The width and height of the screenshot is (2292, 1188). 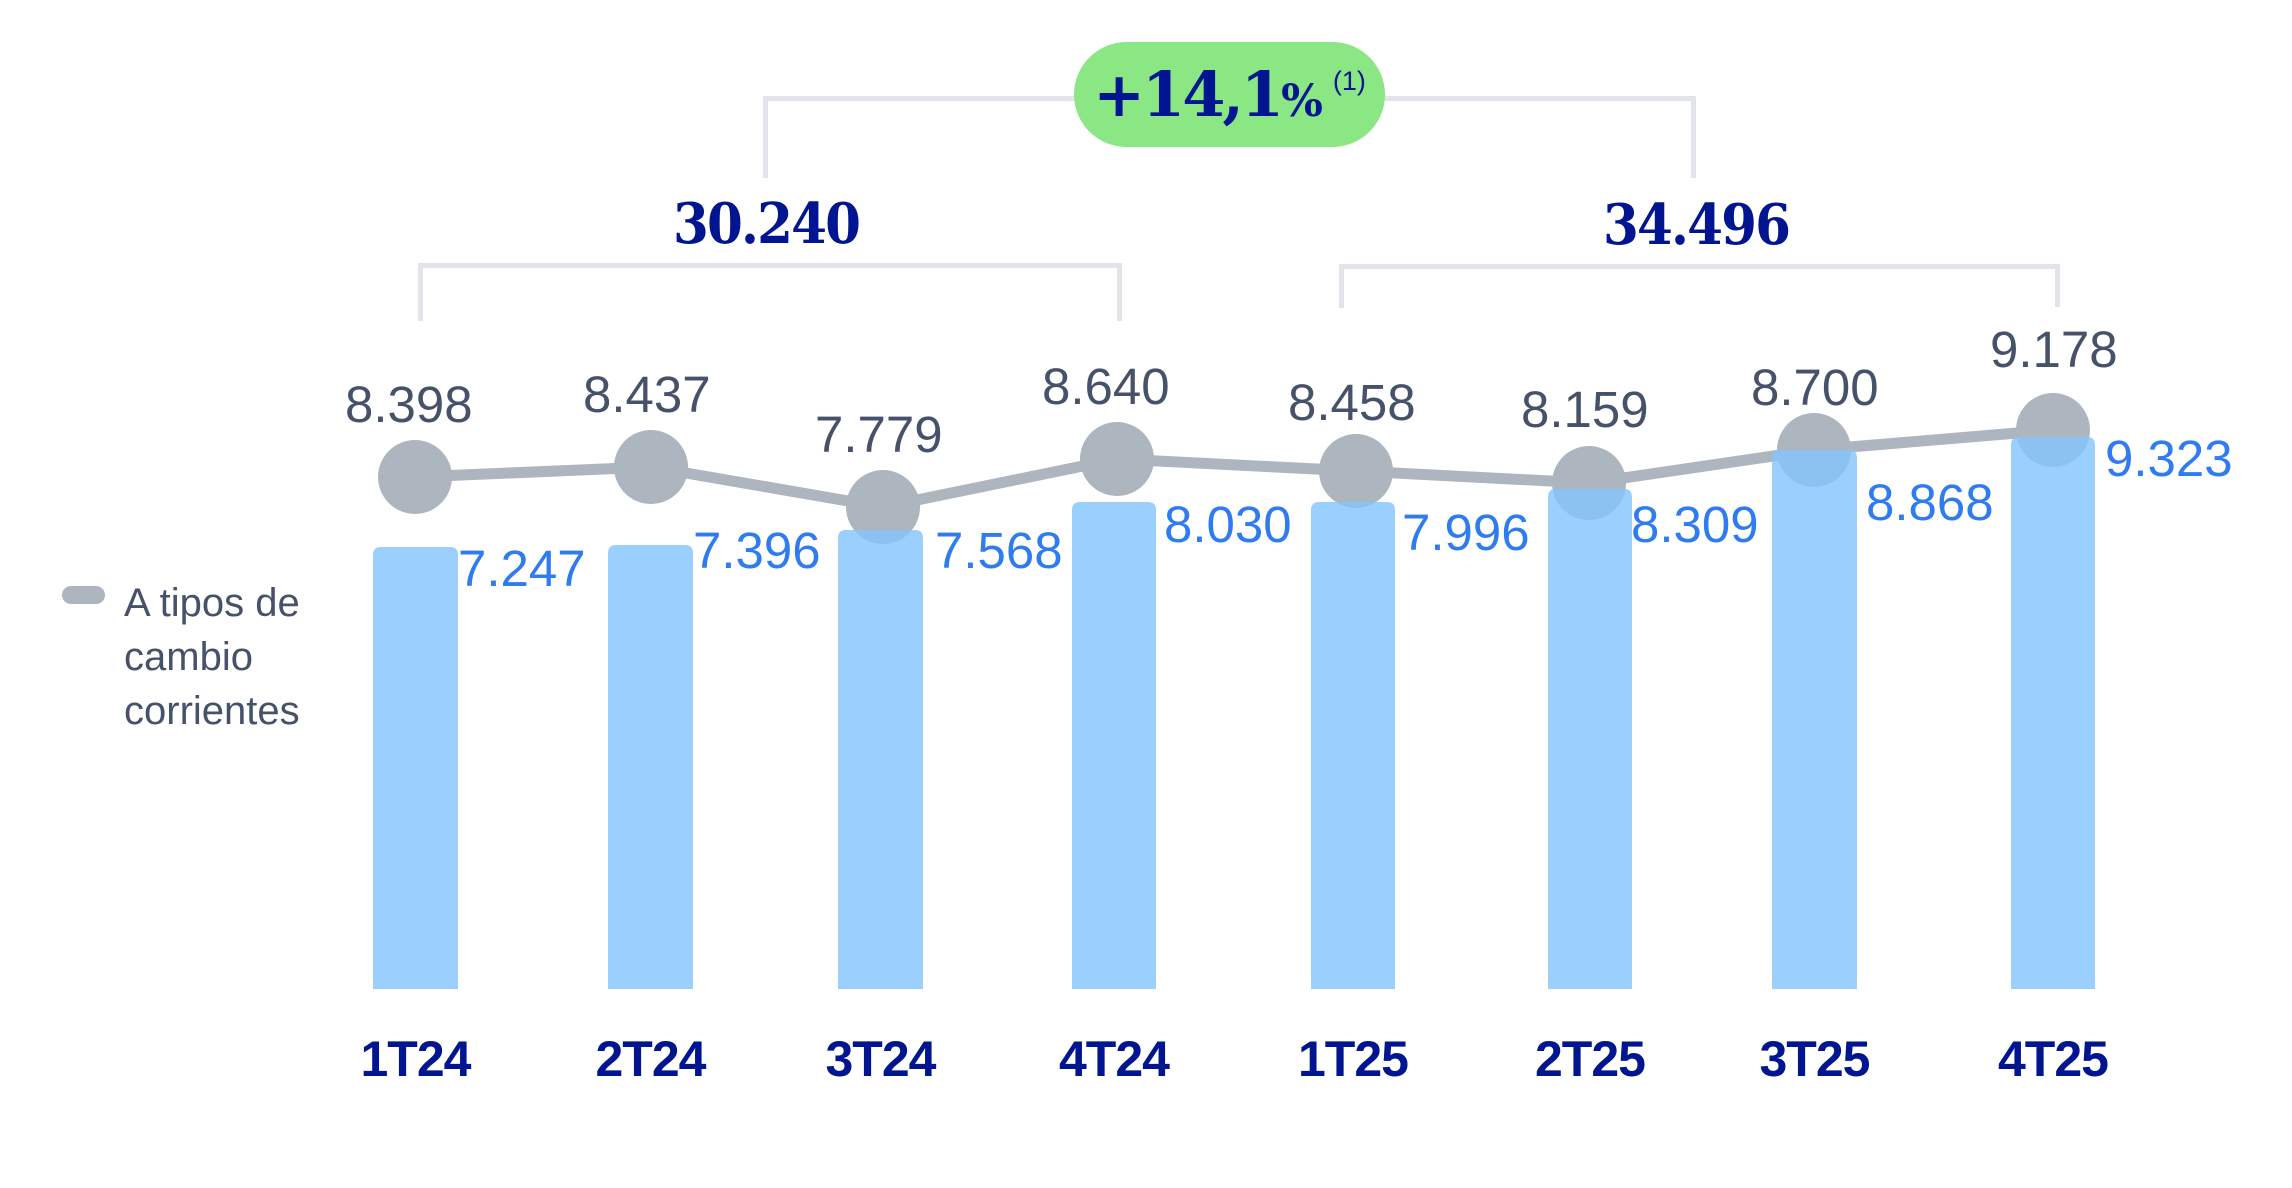 What do you see at coordinates (1106, 386) in the screenshot?
I see `line-value-label: 8.640` at bounding box center [1106, 386].